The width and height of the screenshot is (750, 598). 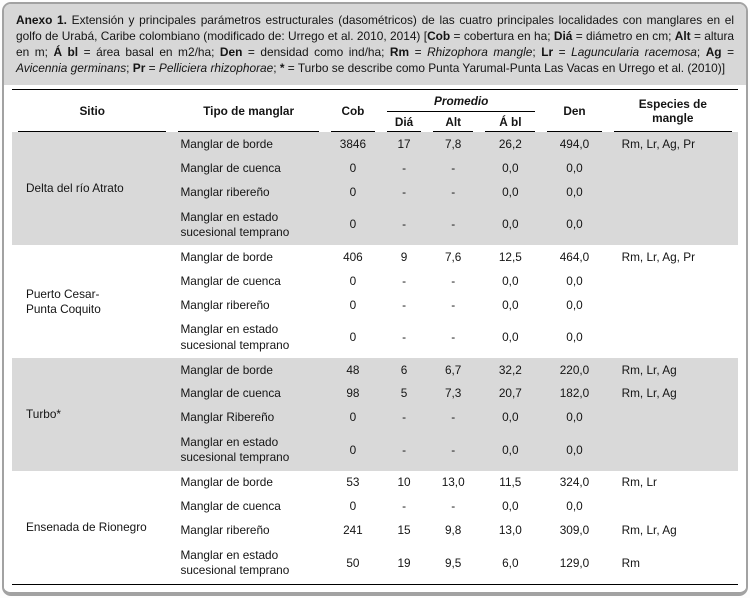 What do you see at coordinates (352, 563) in the screenshot?
I see `cell-cob: 50` at bounding box center [352, 563].